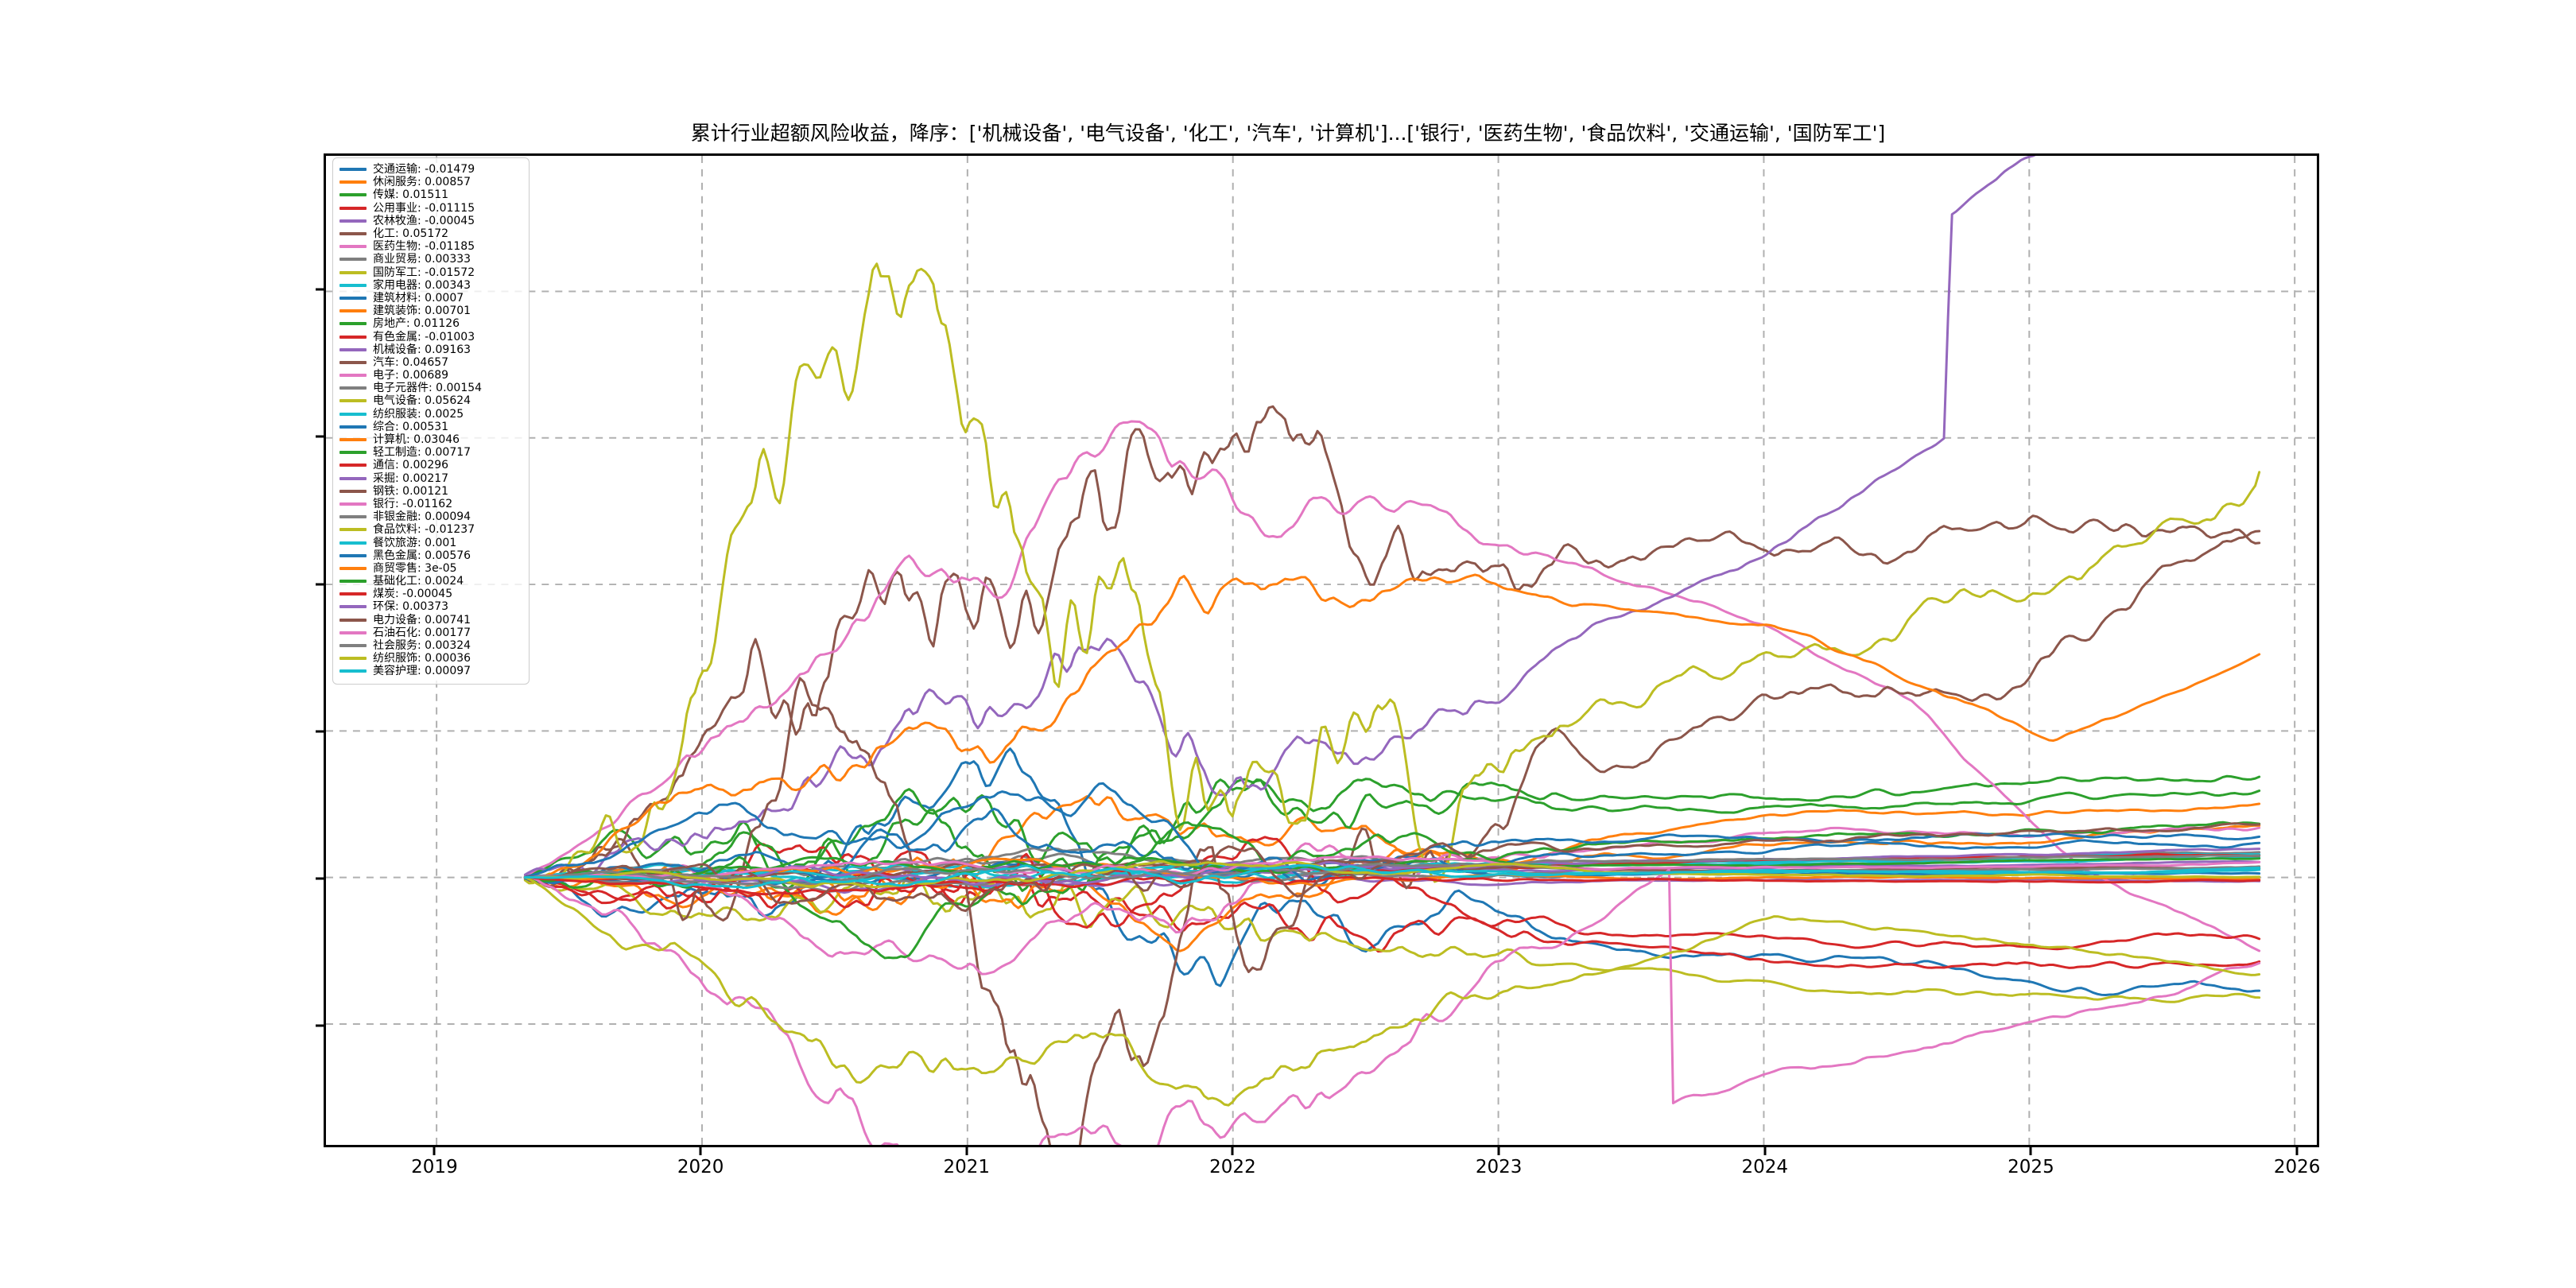  I want to click on legend-item: 计算机: 0.03046, so click(431, 440).